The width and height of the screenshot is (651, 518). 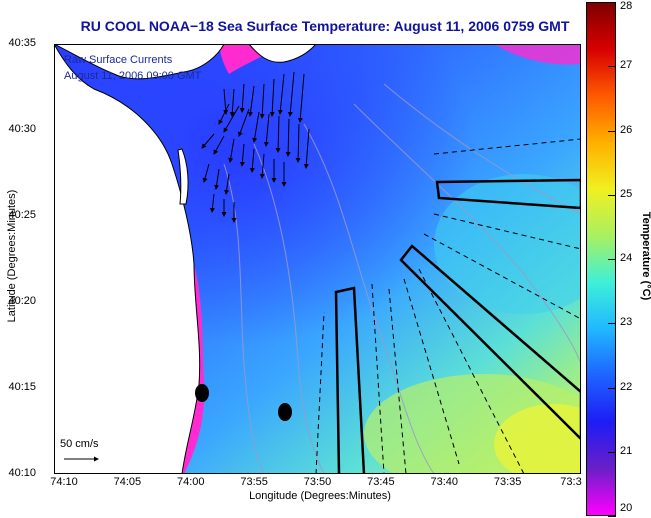 I want to click on y-tick-label: 40:25, so click(x=22, y=215).